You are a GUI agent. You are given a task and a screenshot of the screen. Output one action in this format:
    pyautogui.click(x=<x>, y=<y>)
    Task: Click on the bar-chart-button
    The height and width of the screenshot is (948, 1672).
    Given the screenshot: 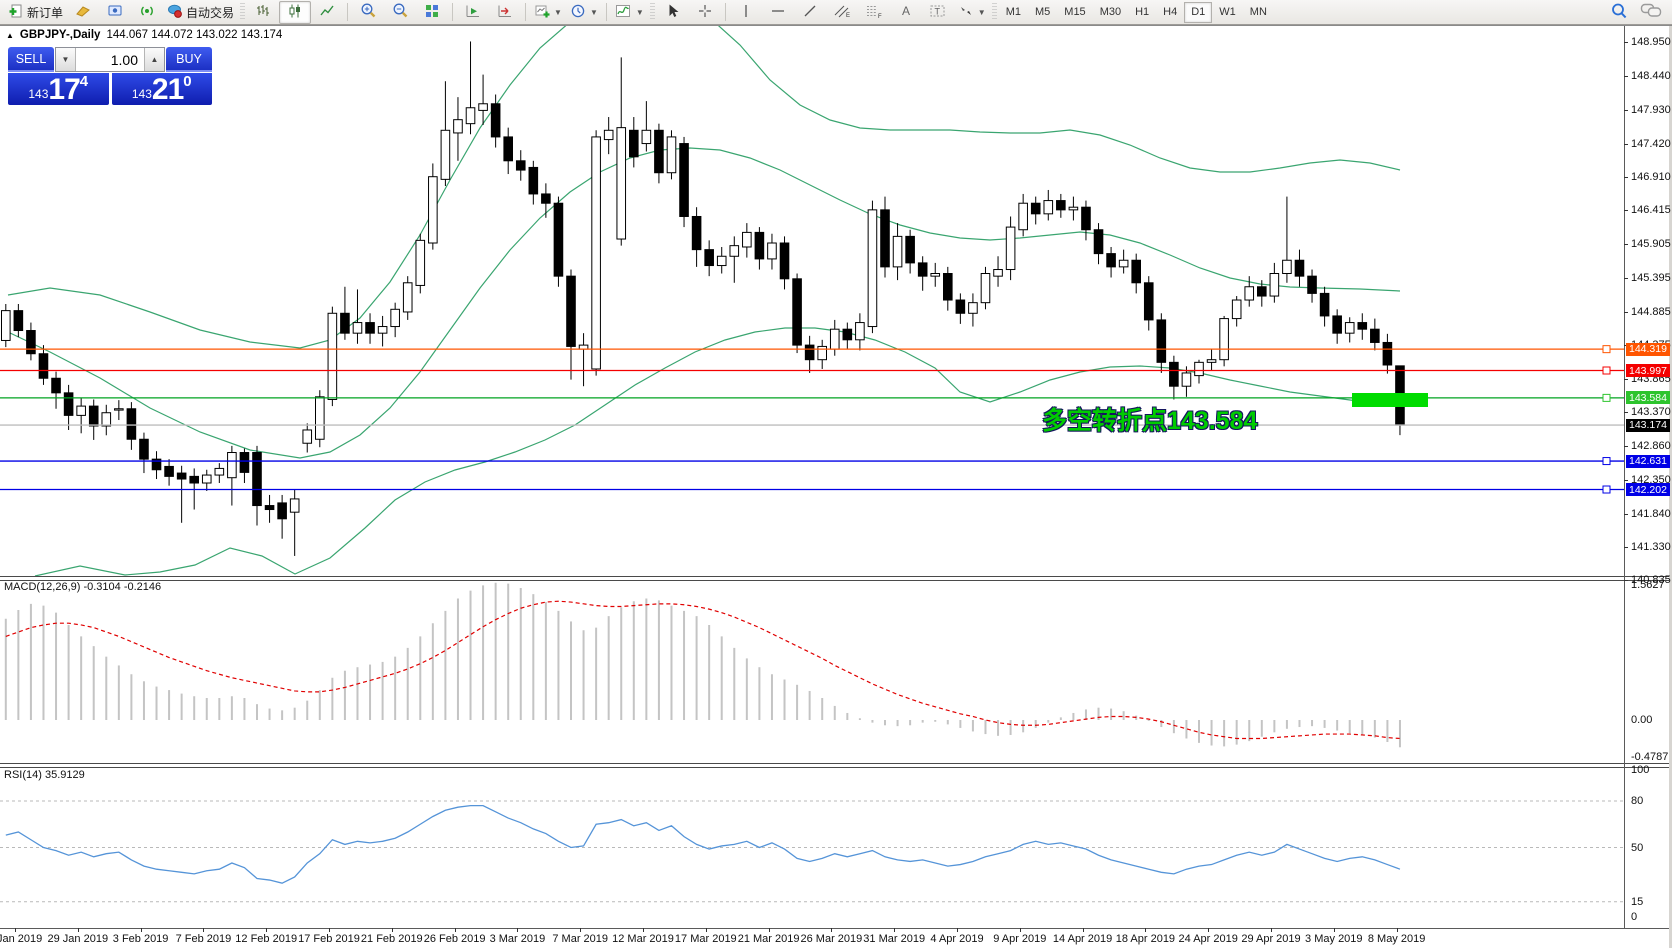 What is the action you would take?
    pyautogui.click(x=263, y=12)
    